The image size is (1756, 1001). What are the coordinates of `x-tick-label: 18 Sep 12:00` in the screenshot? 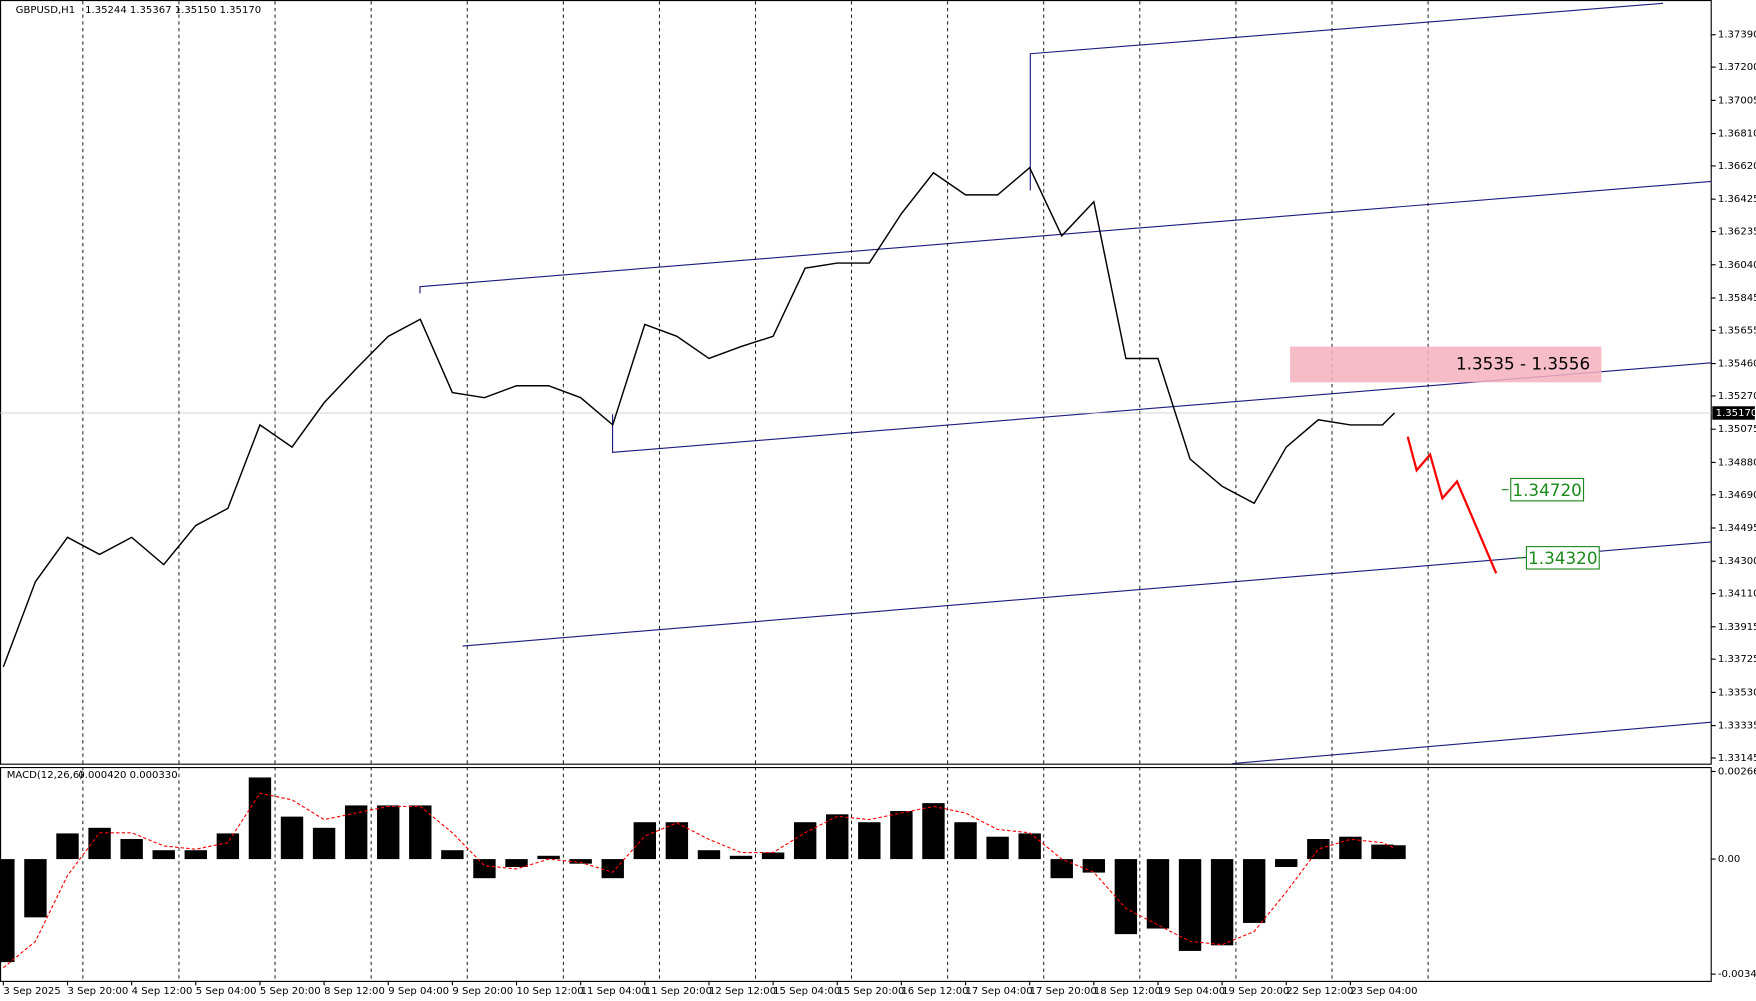 It's located at (1127, 991).